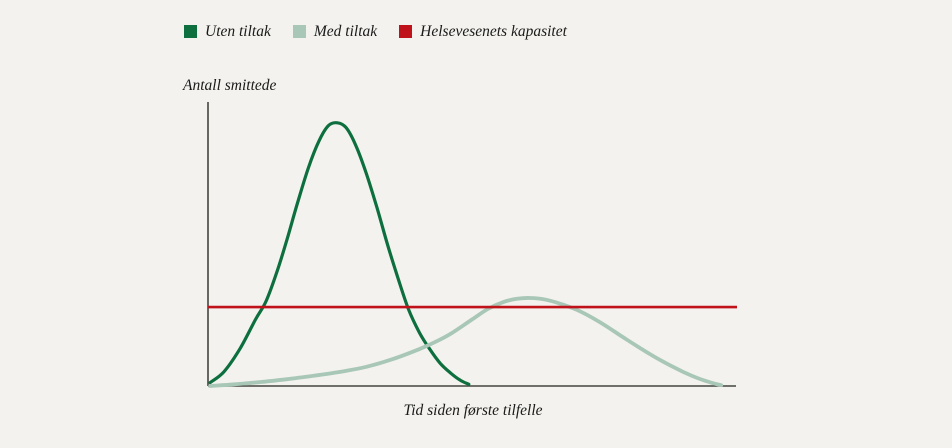 This screenshot has width=952, height=448. I want to click on legend-swatch-med-tiltak, so click(299, 32).